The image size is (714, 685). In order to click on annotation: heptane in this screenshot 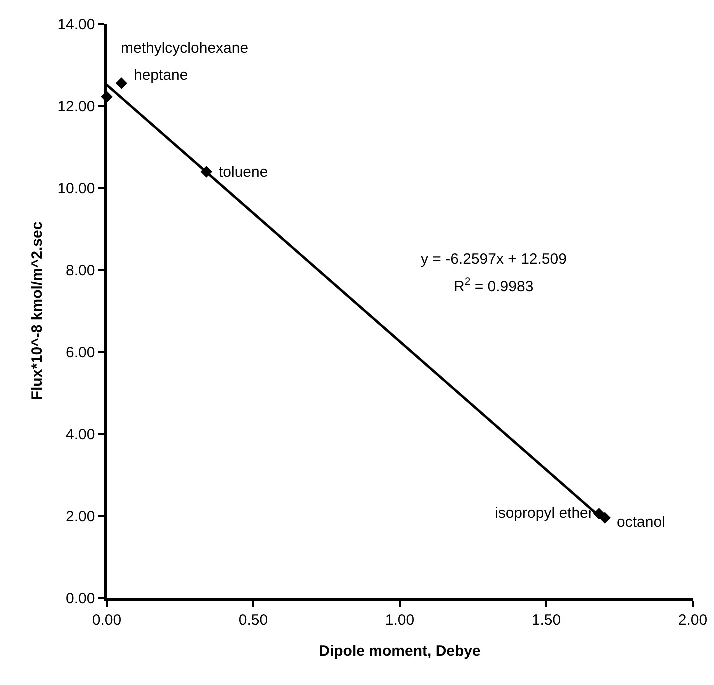, I will do `click(161, 75)`.